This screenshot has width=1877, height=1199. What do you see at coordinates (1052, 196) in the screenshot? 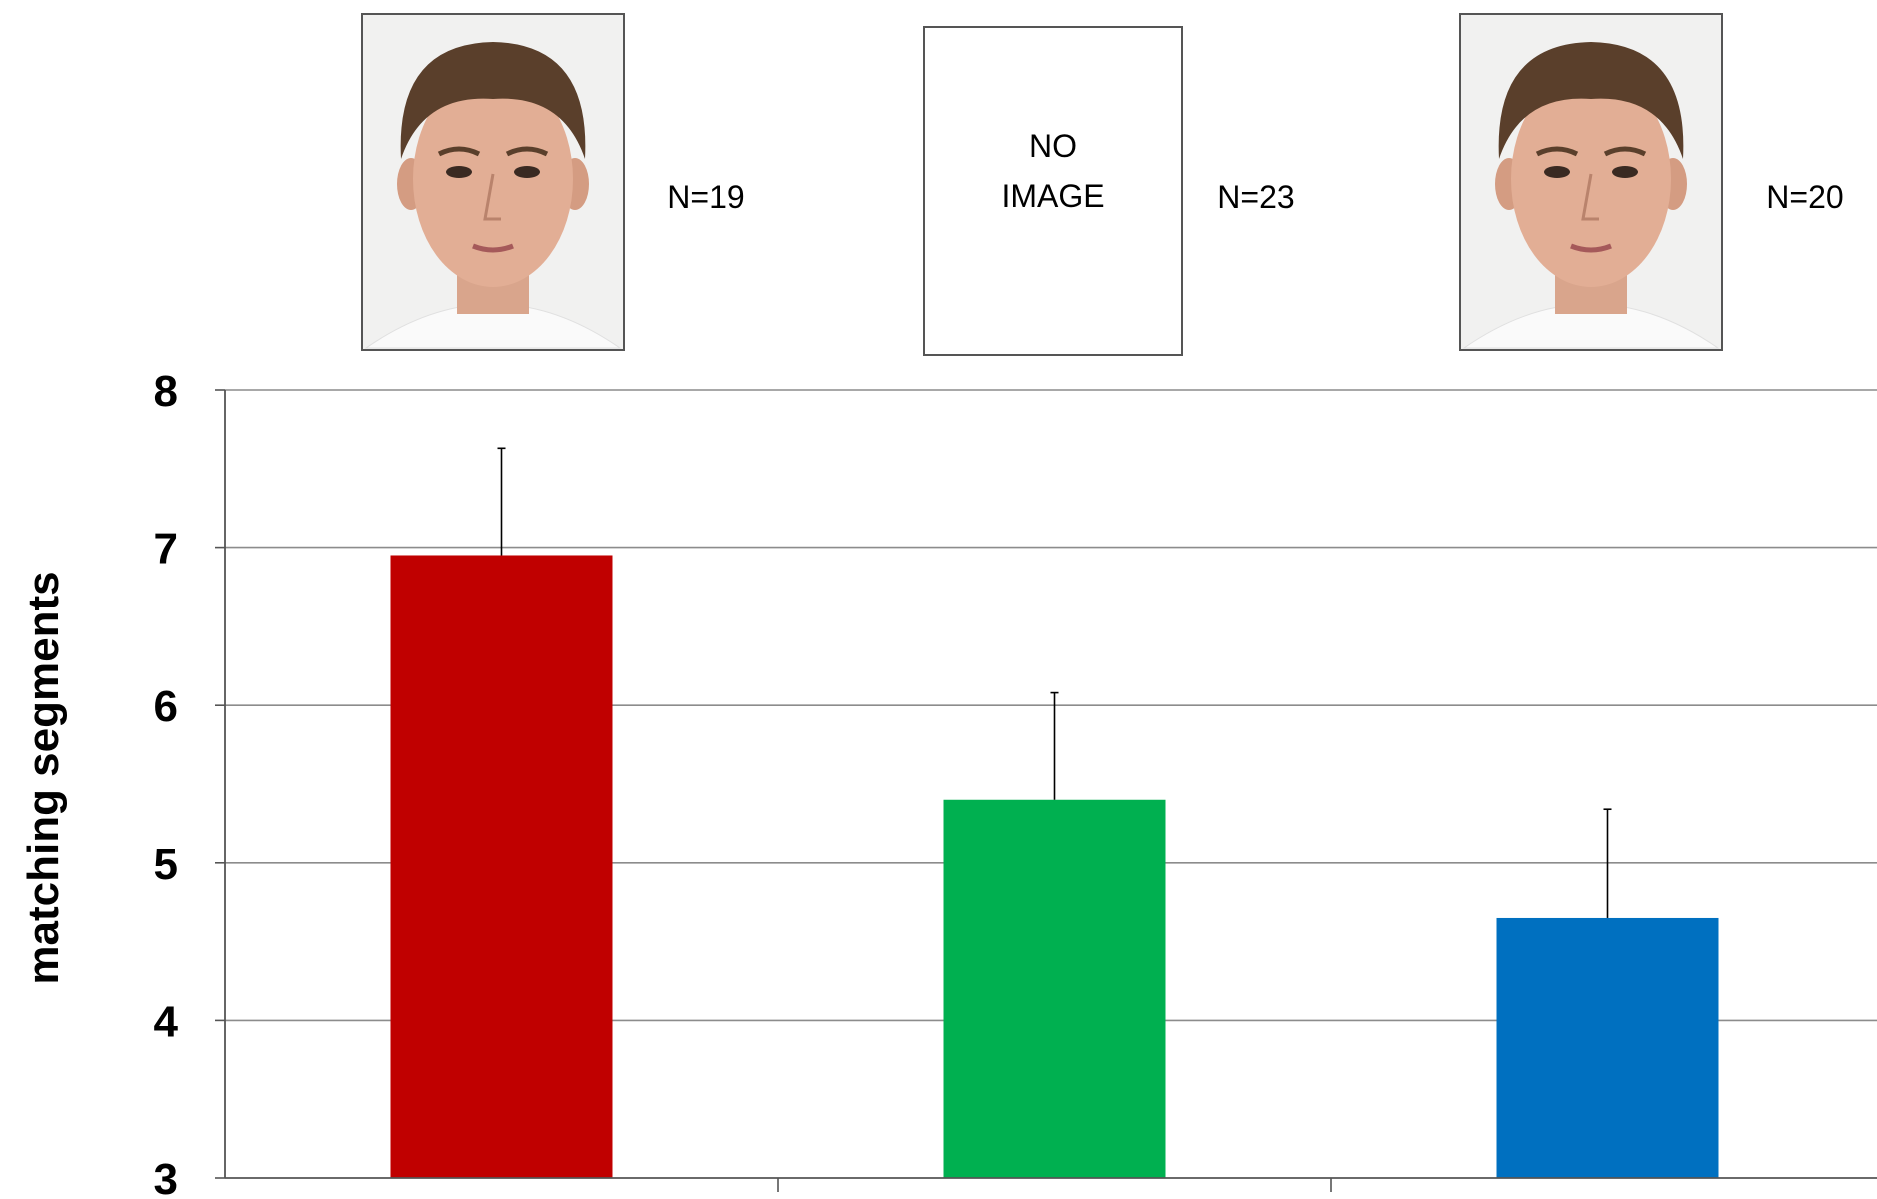
I see `no-image-text: IMAGE` at bounding box center [1052, 196].